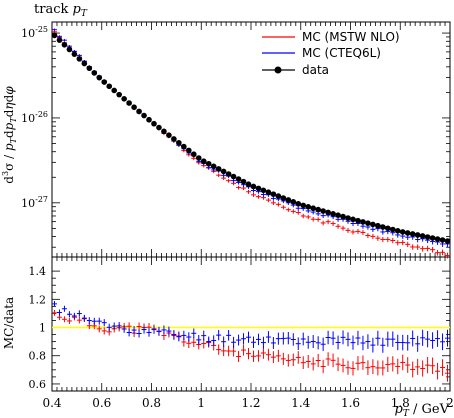 The height and width of the screenshot is (418, 454). Describe the element at coordinates (351, 37) in the screenshot. I see `legend-label-mstw: MC (MSTW NLO)` at that location.